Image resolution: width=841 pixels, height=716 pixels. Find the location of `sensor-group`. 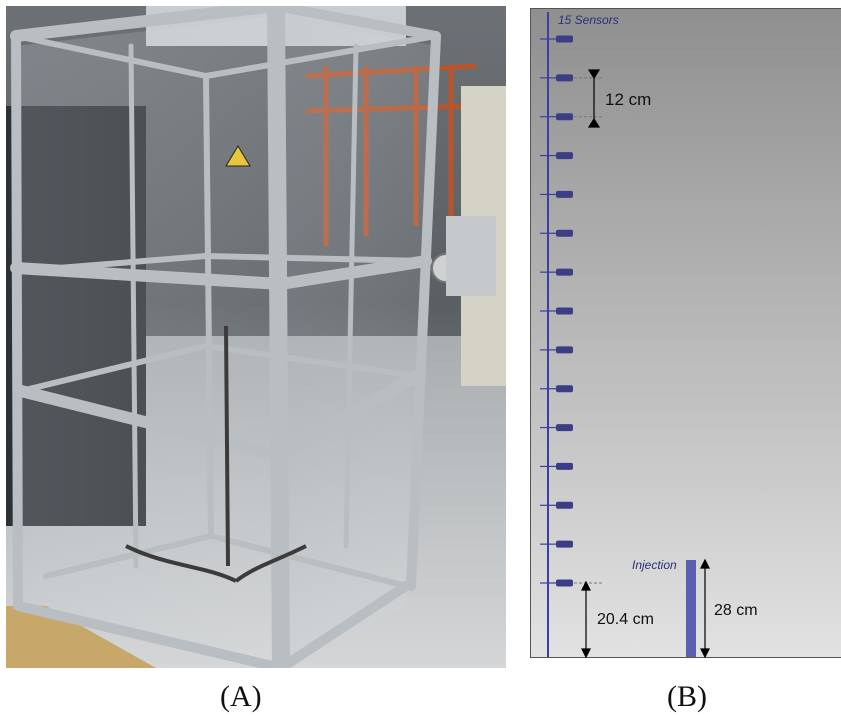

sensor-group is located at coordinates (572, 311).